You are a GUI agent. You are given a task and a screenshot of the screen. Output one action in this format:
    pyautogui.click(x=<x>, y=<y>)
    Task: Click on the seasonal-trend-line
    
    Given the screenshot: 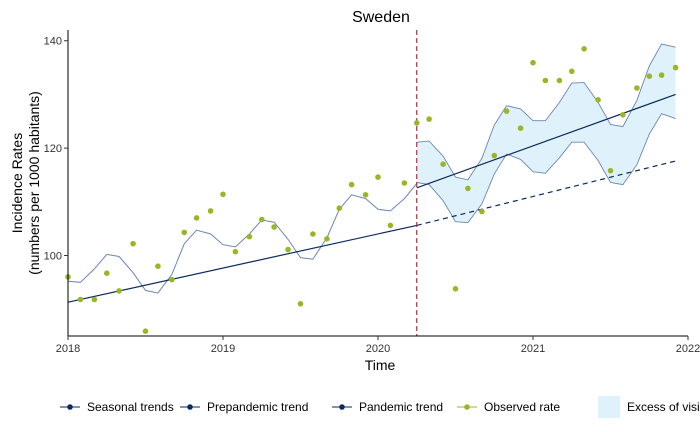 What is the action you would take?
    pyautogui.click(x=242, y=238)
    